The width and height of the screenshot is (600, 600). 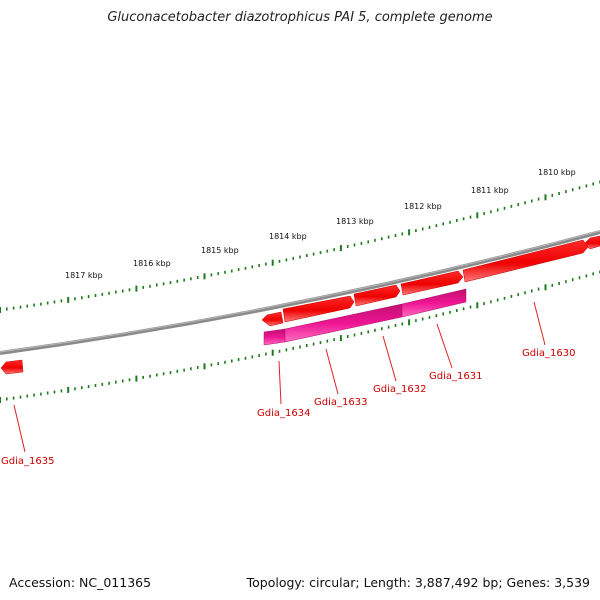 I want to click on accession-text: Accession: NC_011365, so click(x=80, y=582).